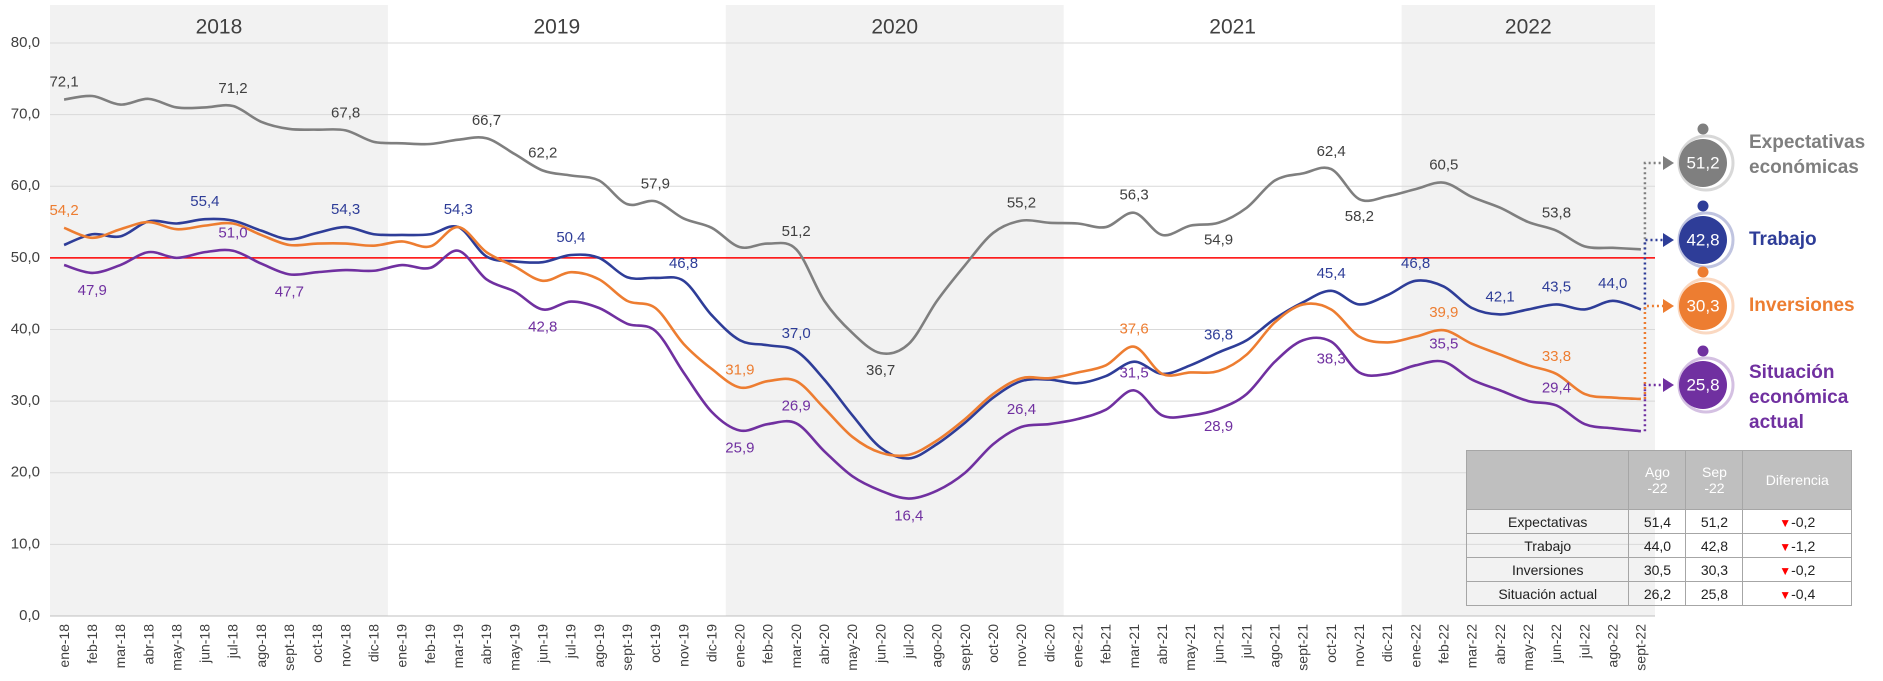 Image resolution: width=1883 pixels, height=681 pixels. What do you see at coordinates (1714, 480) in the screenshot?
I see `column-header: Sep -22` at bounding box center [1714, 480].